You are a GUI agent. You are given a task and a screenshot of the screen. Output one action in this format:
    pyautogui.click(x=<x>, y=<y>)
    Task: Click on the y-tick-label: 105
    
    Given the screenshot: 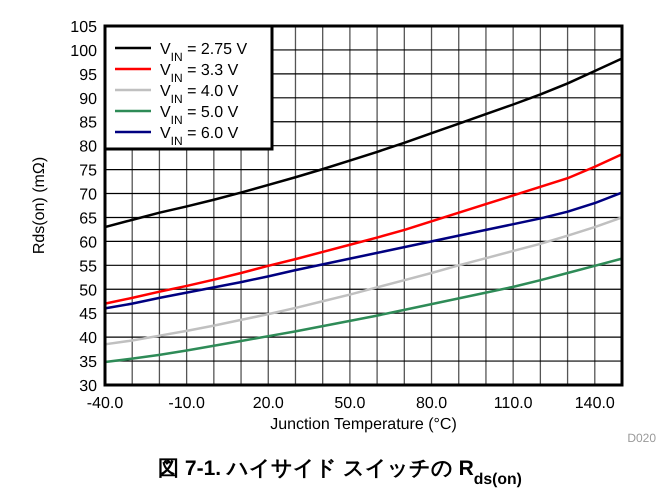 What is the action you would take?
    pyautogui.click(x=84, y=27)
    